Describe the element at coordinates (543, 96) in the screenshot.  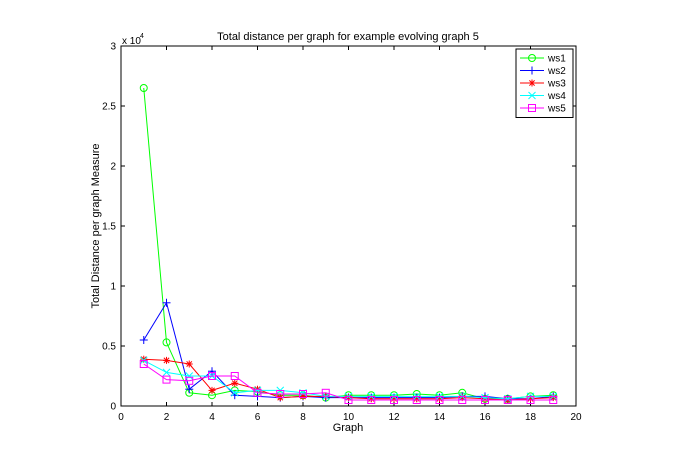
I see `legend-item-ws4: ws4` at that location.